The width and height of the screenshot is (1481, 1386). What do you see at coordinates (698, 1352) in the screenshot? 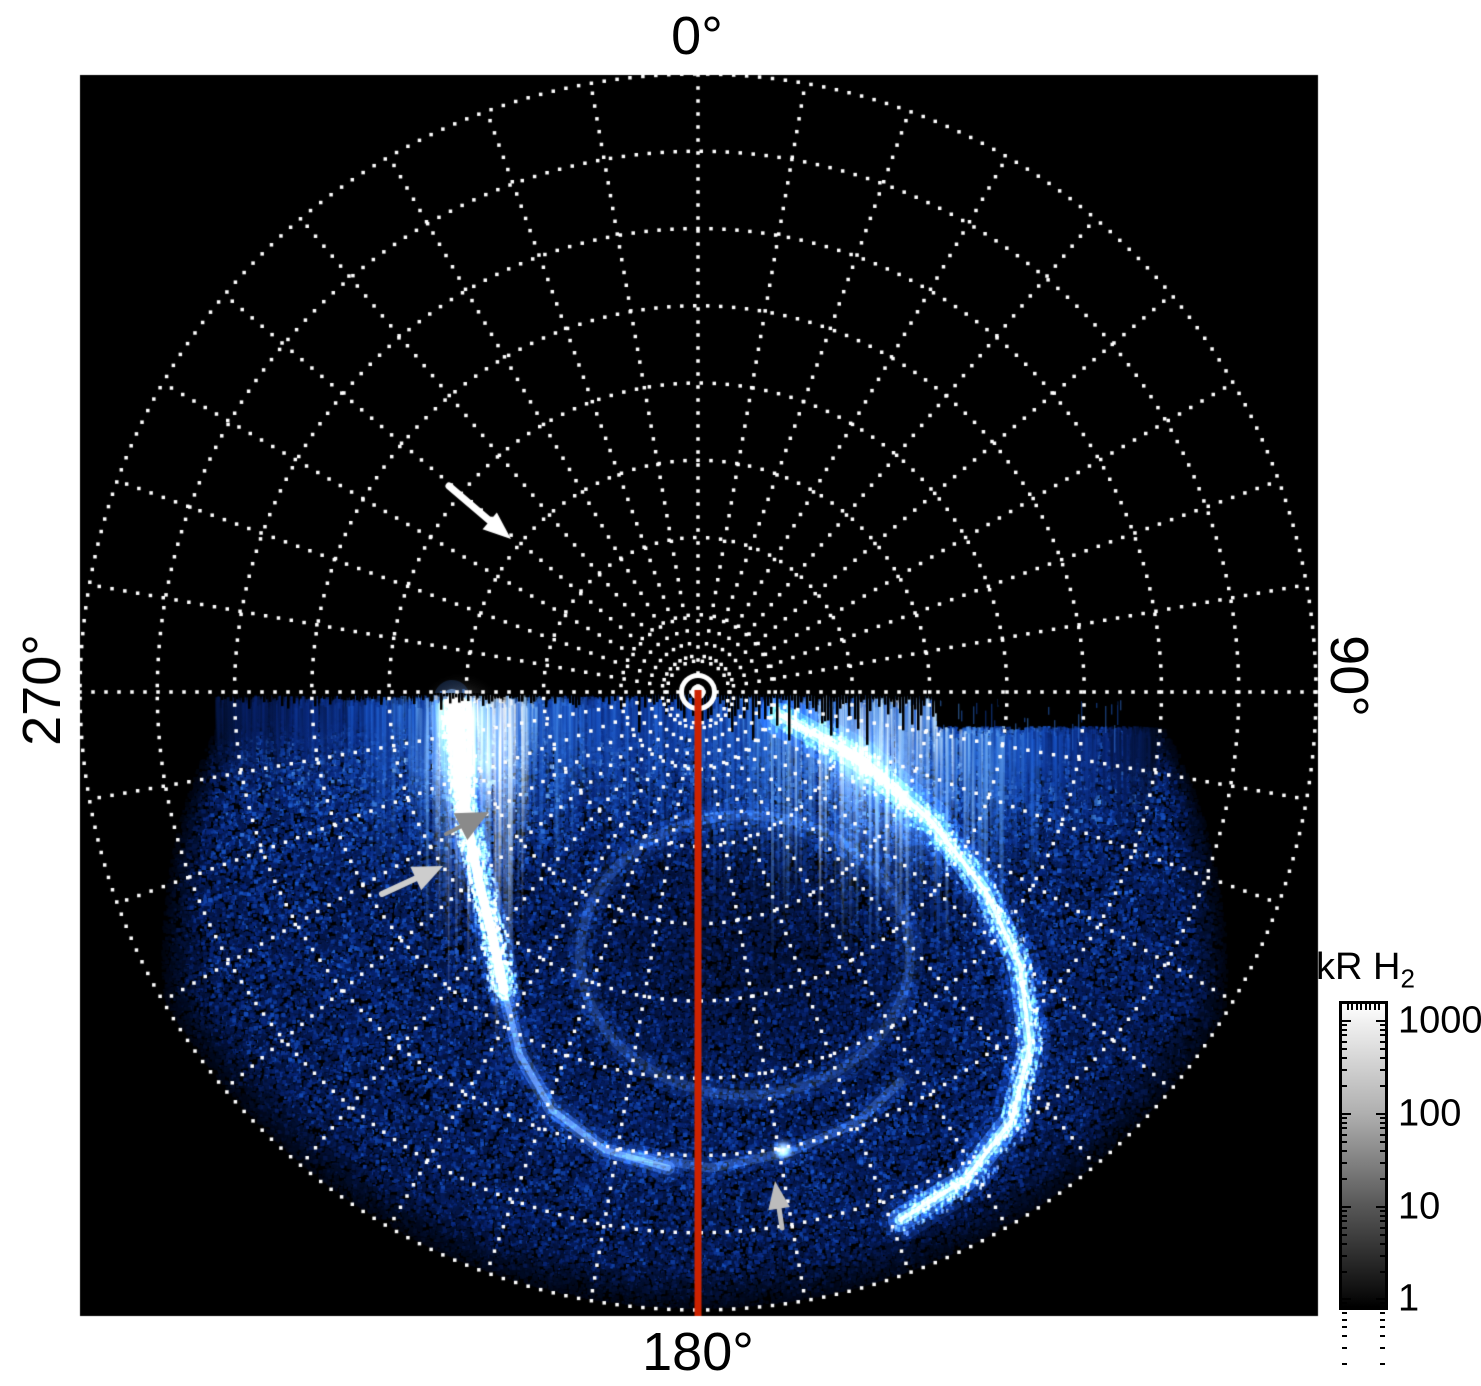
I see `angle-label-180: 180°` at bounding box center [698, 1352].